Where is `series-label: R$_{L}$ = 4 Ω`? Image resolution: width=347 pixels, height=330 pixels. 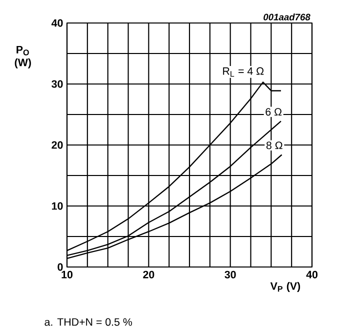 series-label: R$_{L}$ = 4 Ω is located at coordinates (243, 72).